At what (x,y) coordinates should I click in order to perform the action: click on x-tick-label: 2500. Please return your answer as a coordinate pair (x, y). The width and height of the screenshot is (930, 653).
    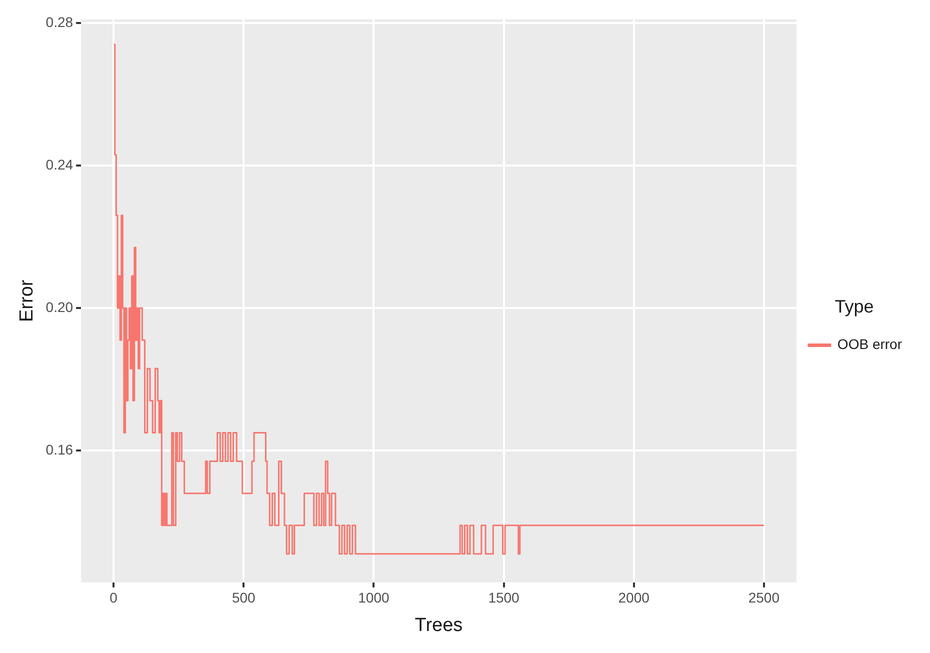
    Looking at the image, I should click on (764, 598).